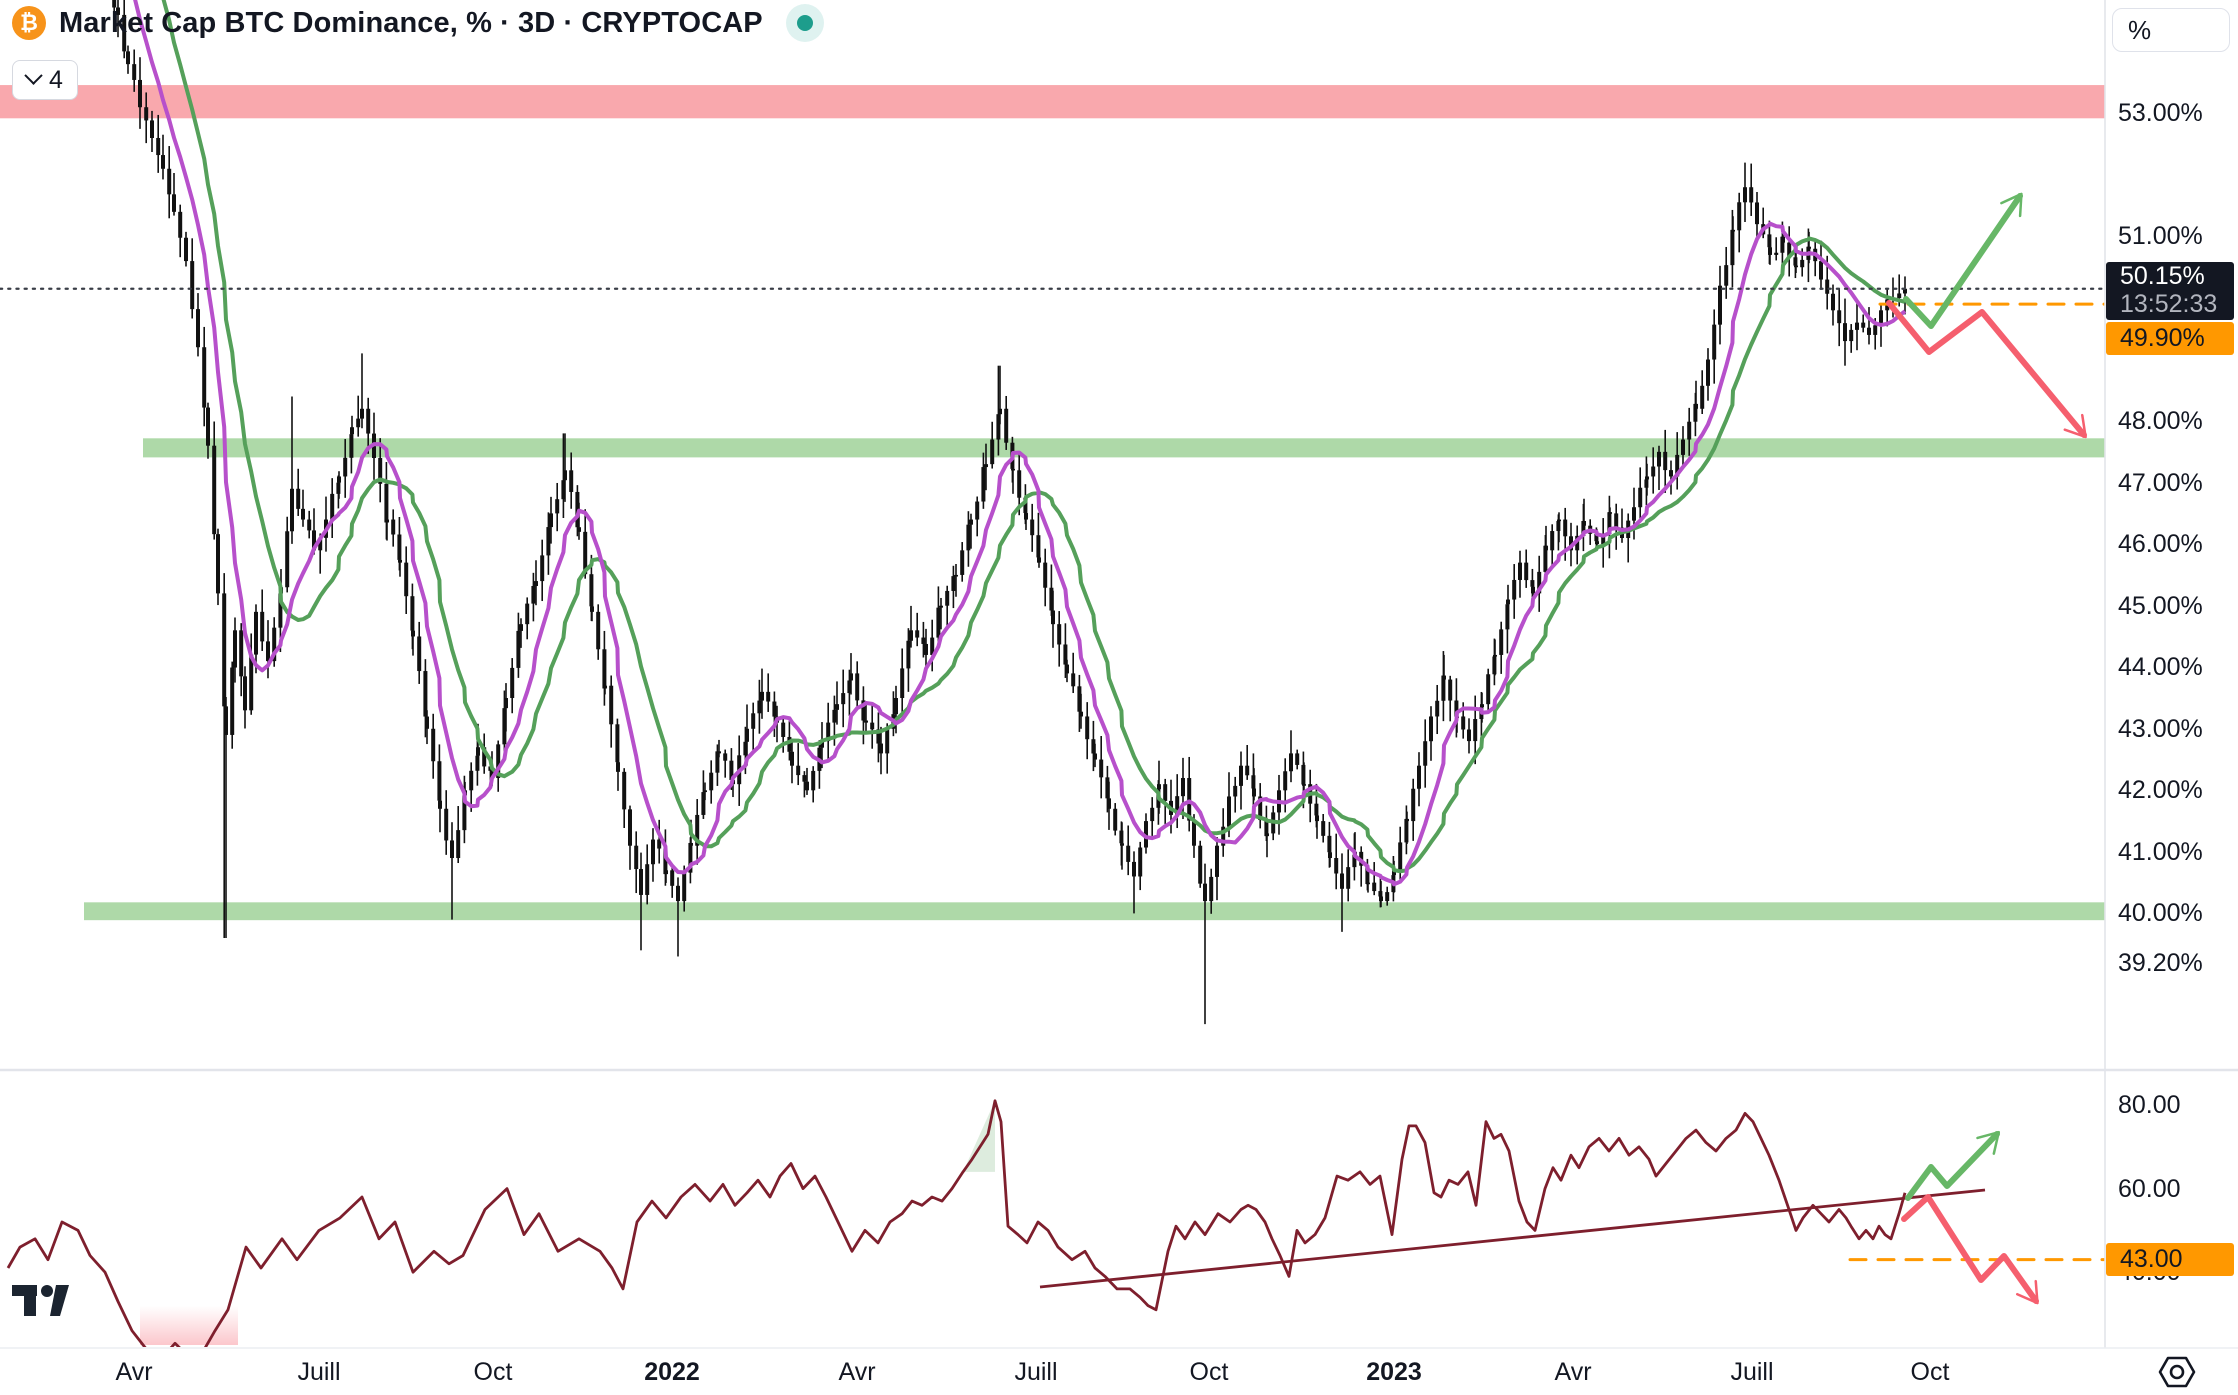  I want to click on alert-price-badge: 49.90%, so click(2170, 338).